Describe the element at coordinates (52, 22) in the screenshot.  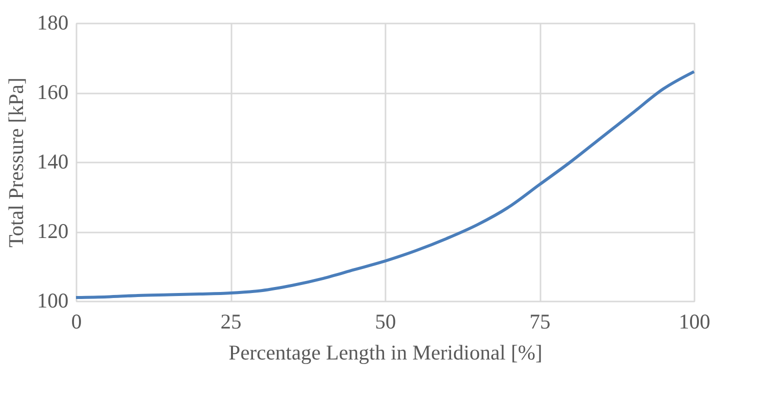
I see `y-tick-label: 180` at that location.